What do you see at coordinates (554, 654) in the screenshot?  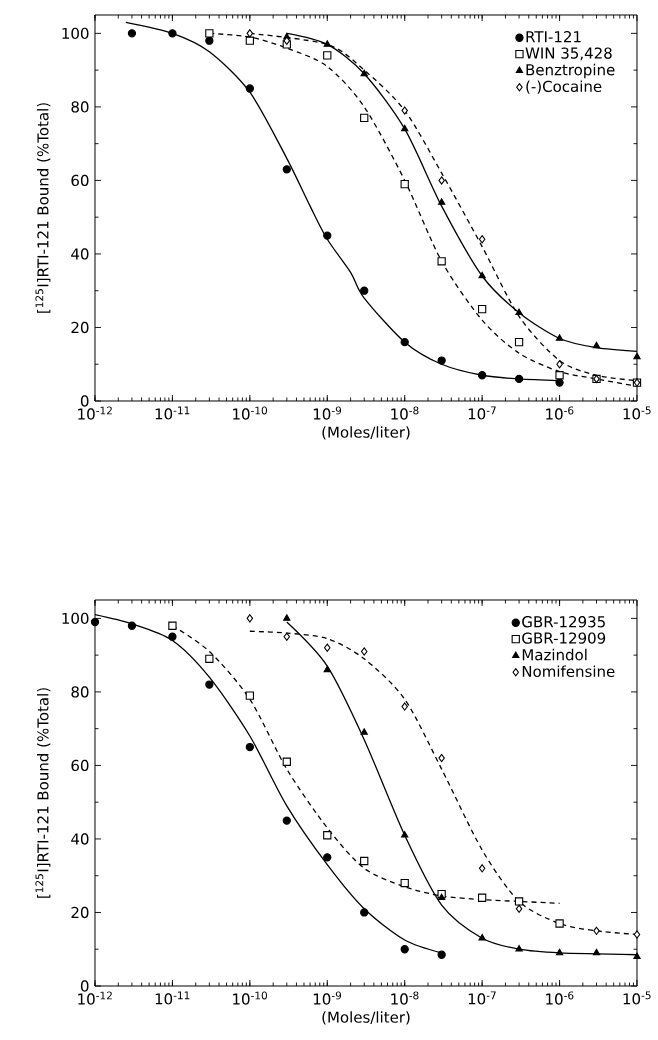 I see `legend-label: Mazindol` at bounding box center [554, 654].